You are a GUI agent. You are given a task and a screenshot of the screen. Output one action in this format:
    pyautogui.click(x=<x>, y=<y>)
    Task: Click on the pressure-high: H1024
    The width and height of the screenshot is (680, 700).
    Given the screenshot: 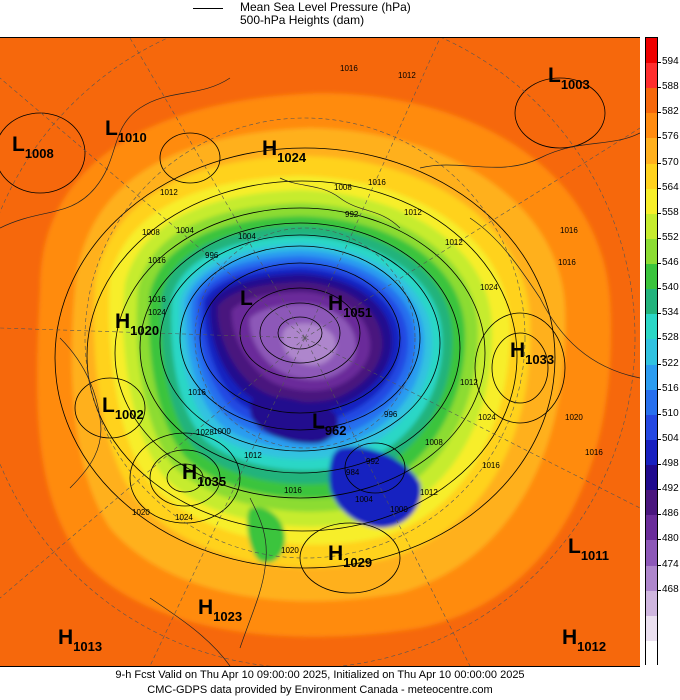 What is the action you would take?
    pyautogui.click(x=284, y=151)
    